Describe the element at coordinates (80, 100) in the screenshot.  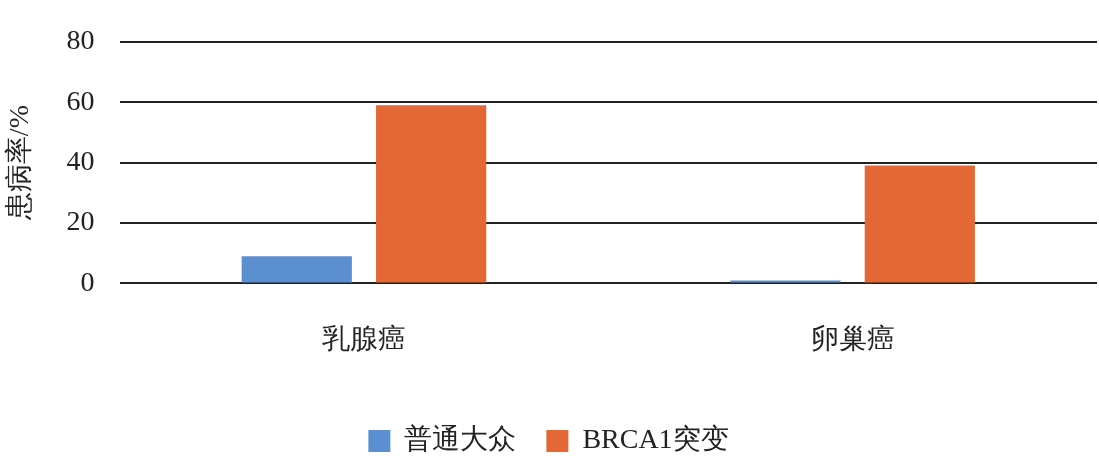
I see `y-tick-label: 60` at that location.